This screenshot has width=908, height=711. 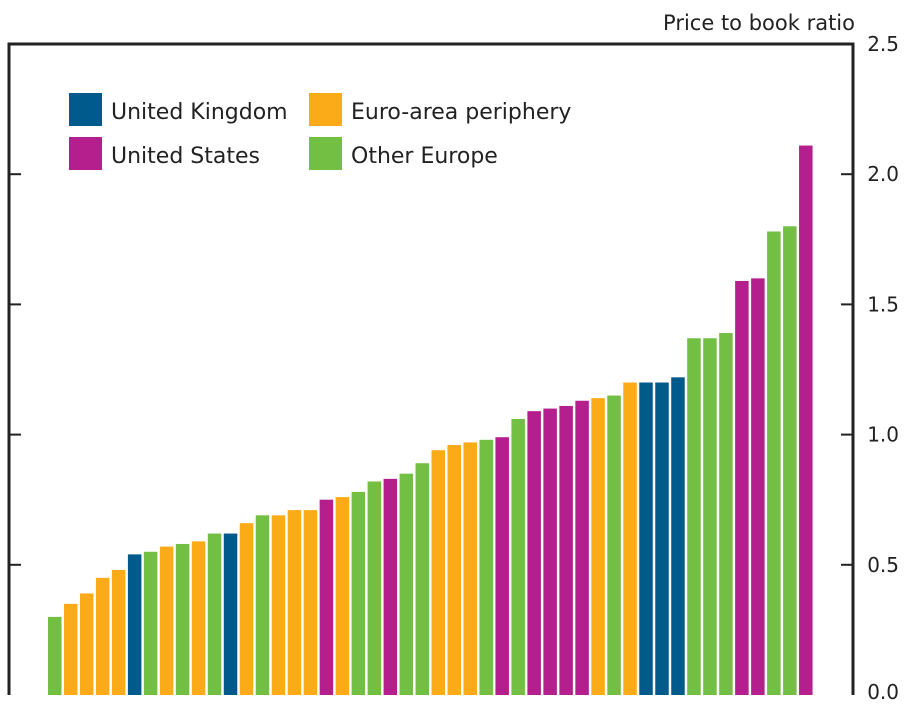 I want to click on legend-swatch-periph, so click(x=325, y=109).